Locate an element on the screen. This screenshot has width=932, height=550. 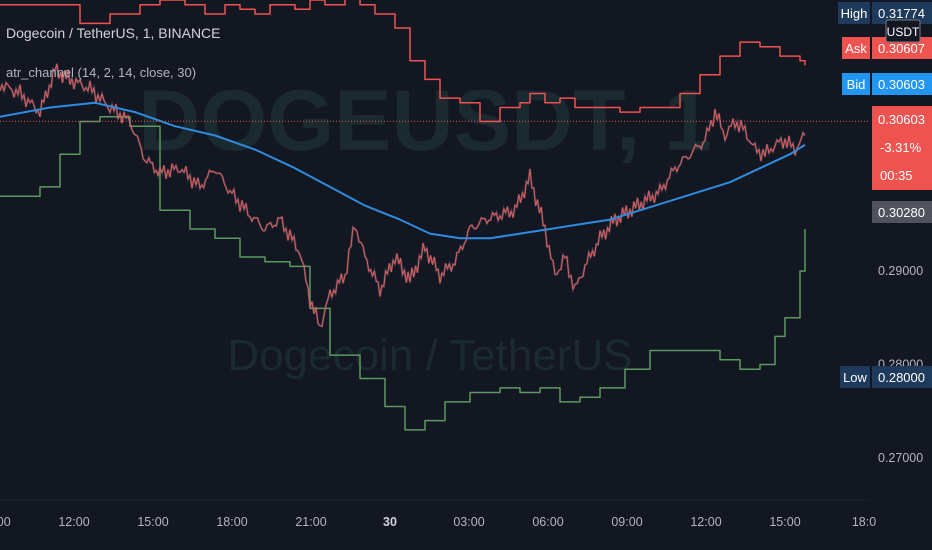
change-value: -3.31% is located at coordinates (901, 147).